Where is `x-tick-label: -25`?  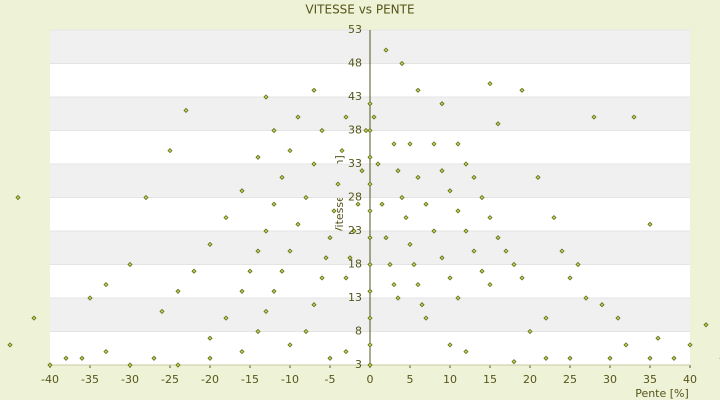
x-tick-label: -25 is located at coordinates (170, 379).